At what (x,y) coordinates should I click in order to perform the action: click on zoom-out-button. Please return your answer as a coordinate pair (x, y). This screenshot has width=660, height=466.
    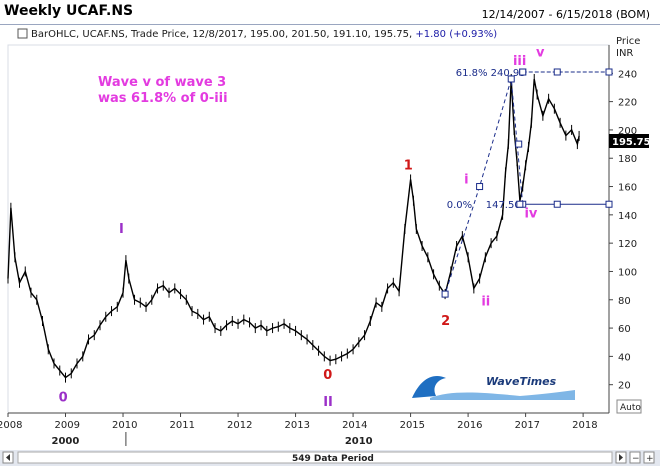
    Looking at the image, I should click on (635, 457).